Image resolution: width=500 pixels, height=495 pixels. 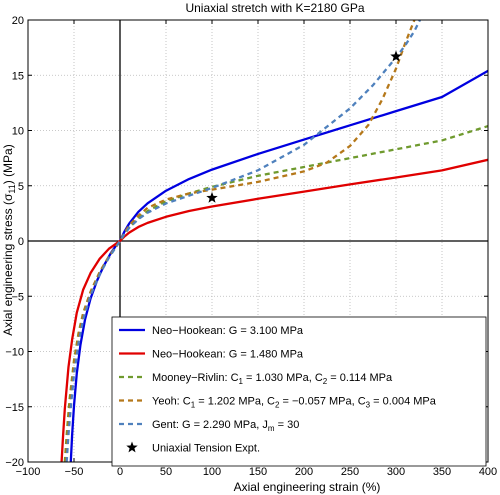 What do you see at coordinates (488, 472) in the screenshot?
I see `x-tick-label: 400` at bounding box center [488, 472].